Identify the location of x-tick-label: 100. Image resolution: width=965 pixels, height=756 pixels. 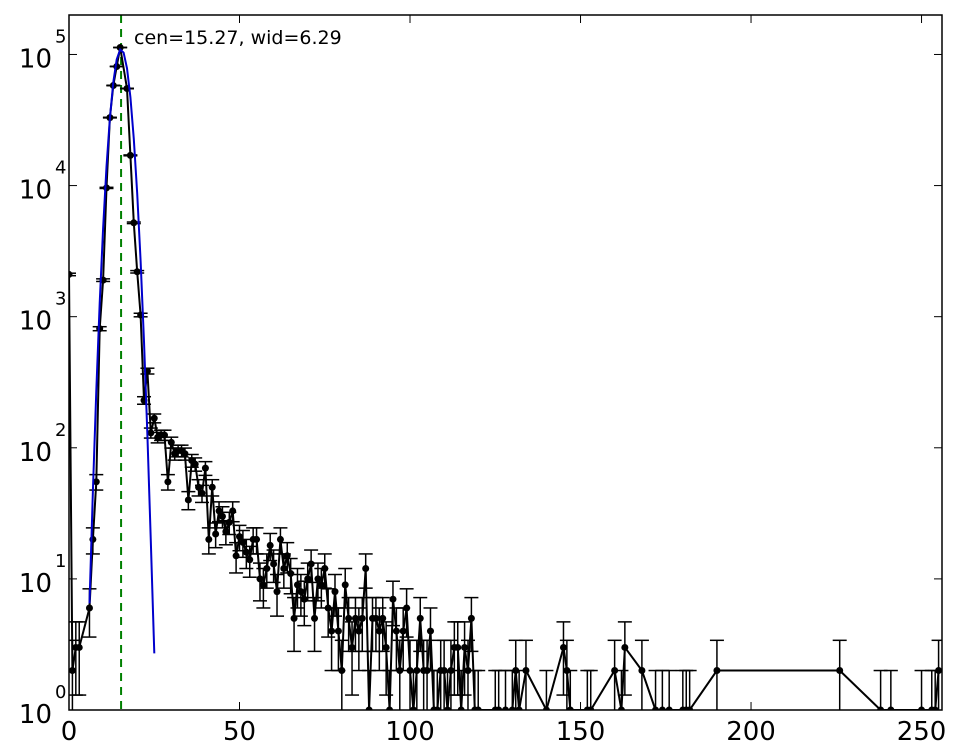
(410, 732).